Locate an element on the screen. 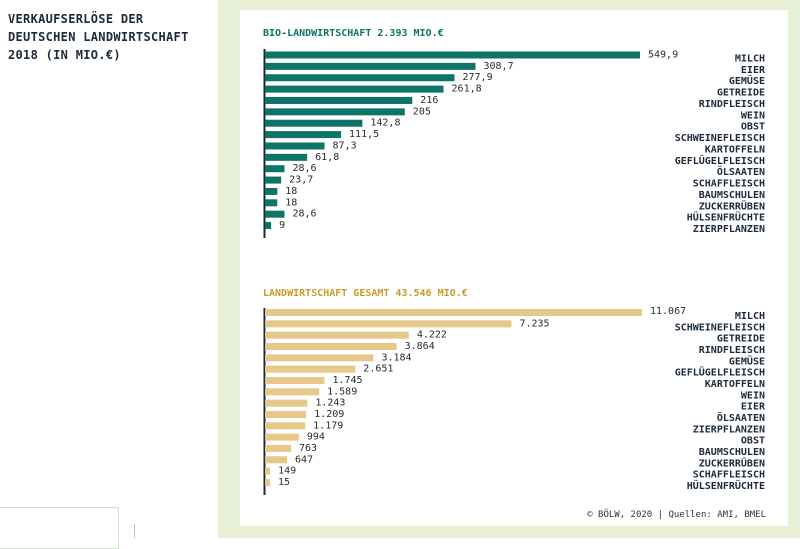 This screenshot has height=549, width=800. gesamt-category-label-6: GEFLÜGELFLEISCH is located at coordinates (720, 372).